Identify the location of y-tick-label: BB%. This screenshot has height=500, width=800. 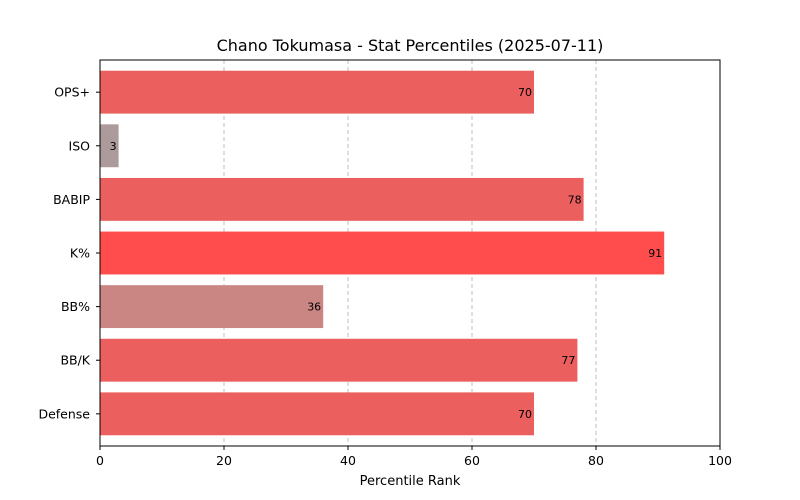
(75, 306).